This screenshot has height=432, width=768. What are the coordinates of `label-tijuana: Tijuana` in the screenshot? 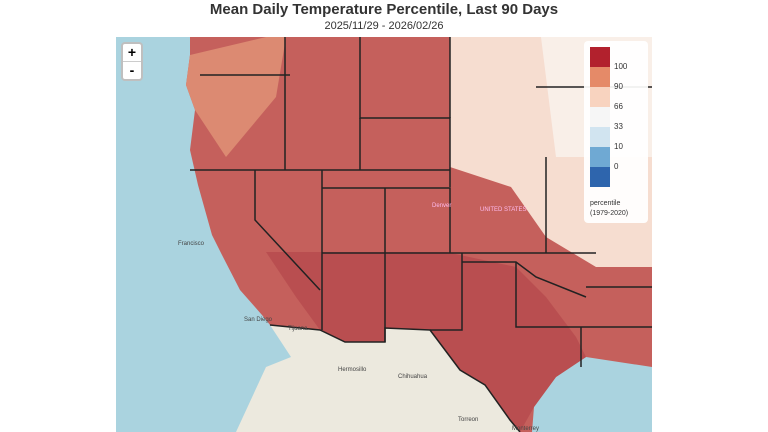 It's located at (298, 329).